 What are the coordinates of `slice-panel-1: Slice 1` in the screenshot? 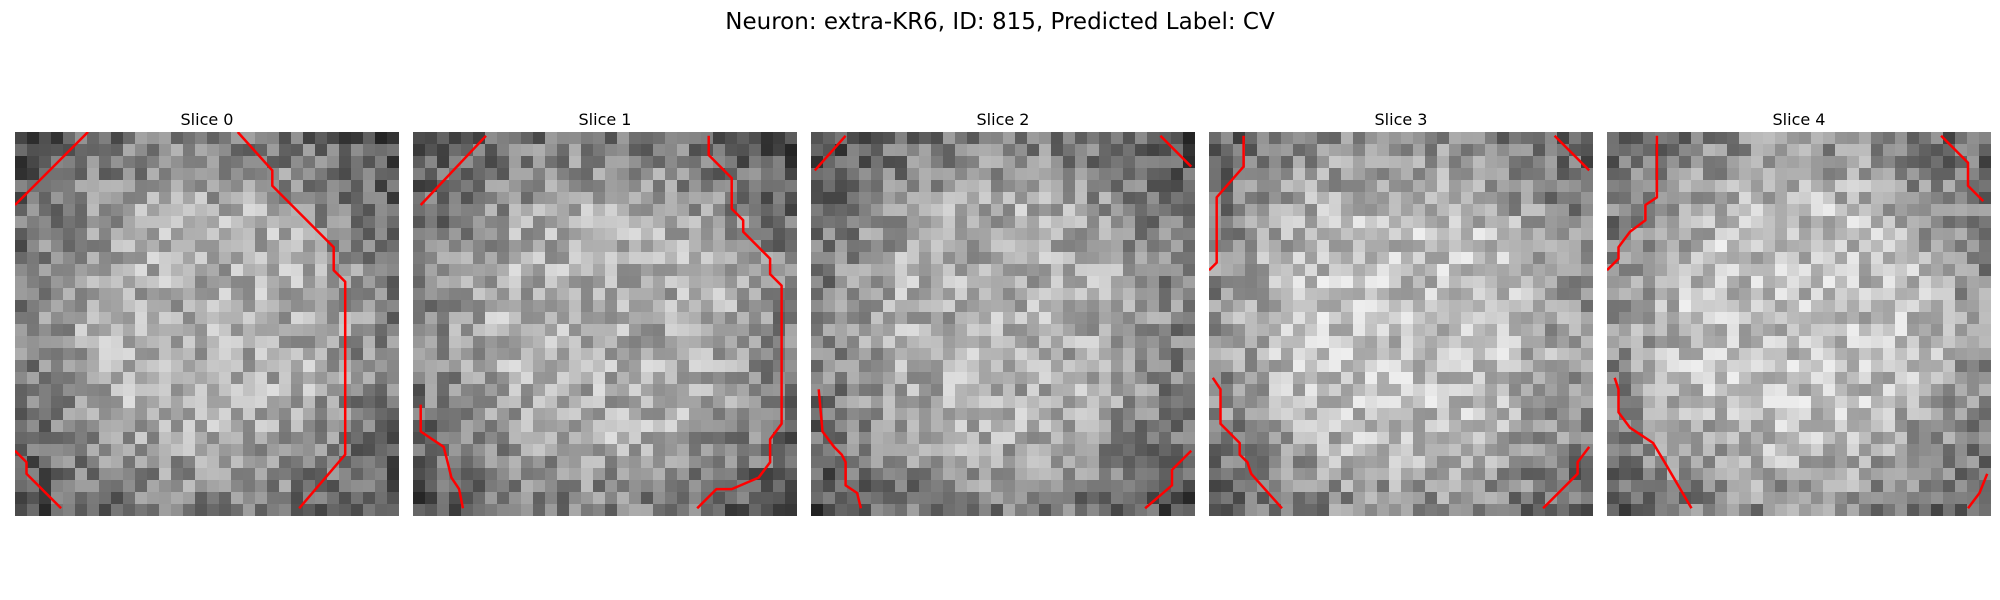 It's located at (605, 313).